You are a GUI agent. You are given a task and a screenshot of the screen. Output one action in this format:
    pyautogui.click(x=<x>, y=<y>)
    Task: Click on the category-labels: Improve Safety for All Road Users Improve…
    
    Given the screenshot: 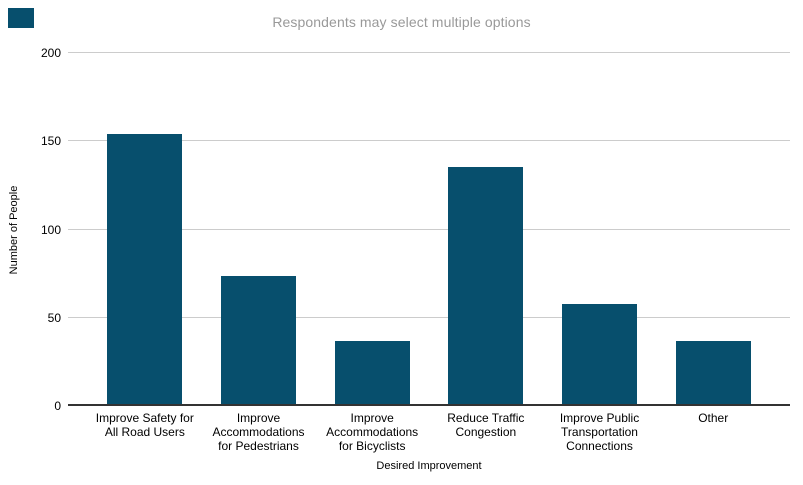 What is the action you would take?
    pyautogui.click(x=429, y=432)
    